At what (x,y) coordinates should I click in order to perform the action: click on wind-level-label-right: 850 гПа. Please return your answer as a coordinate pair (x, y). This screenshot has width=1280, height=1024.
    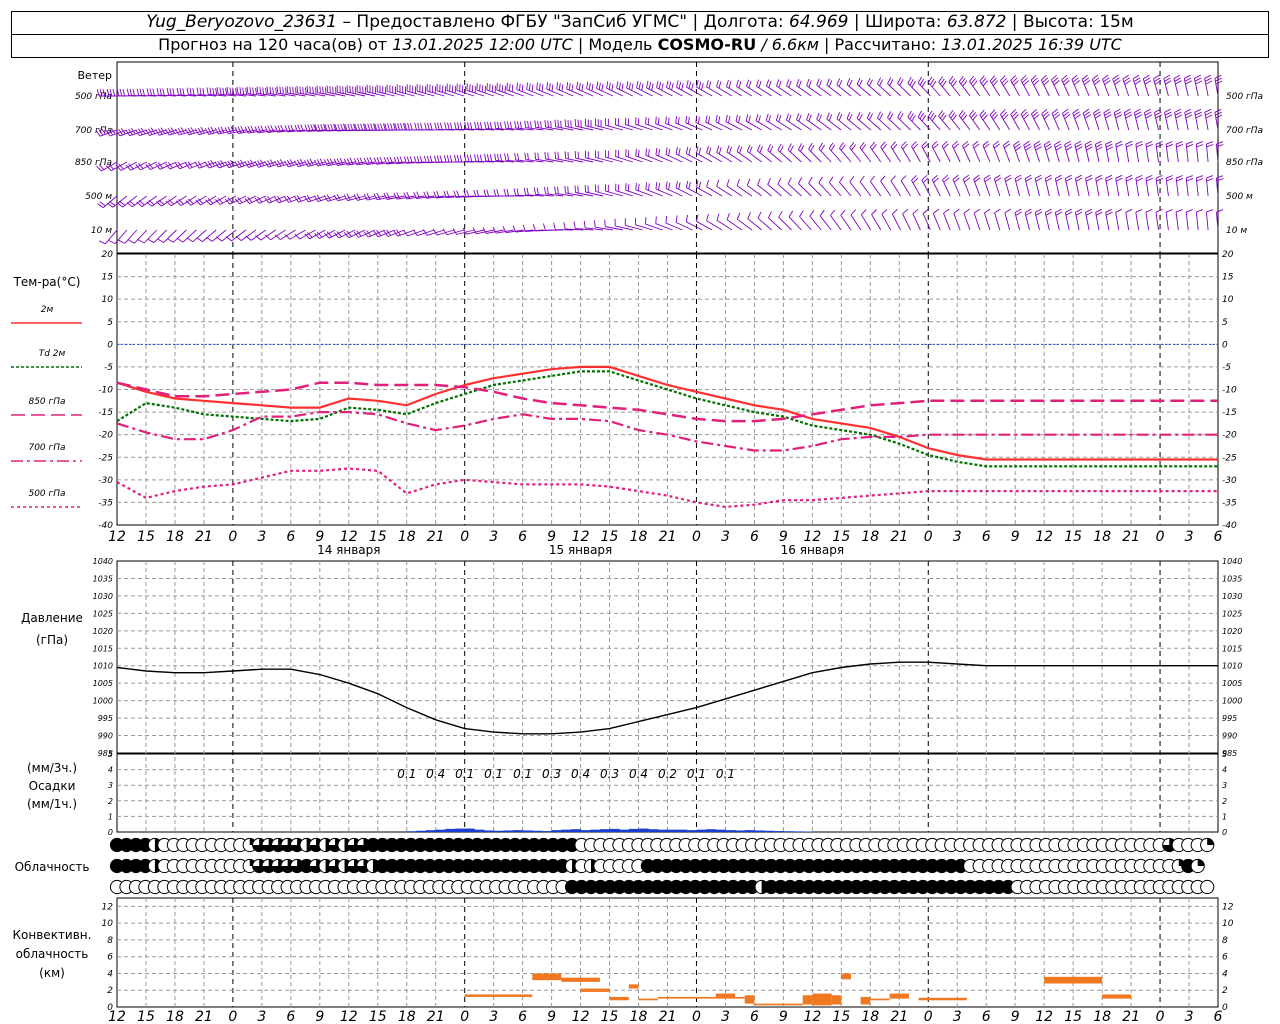
    Looking at the image, I should click on (1244, 163).